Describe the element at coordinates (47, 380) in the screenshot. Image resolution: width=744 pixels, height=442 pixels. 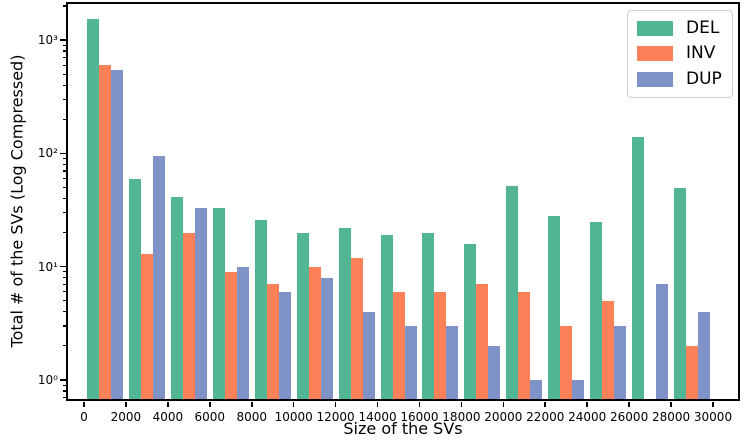
I see `y-tick-label-1: 10⁰` at that location.